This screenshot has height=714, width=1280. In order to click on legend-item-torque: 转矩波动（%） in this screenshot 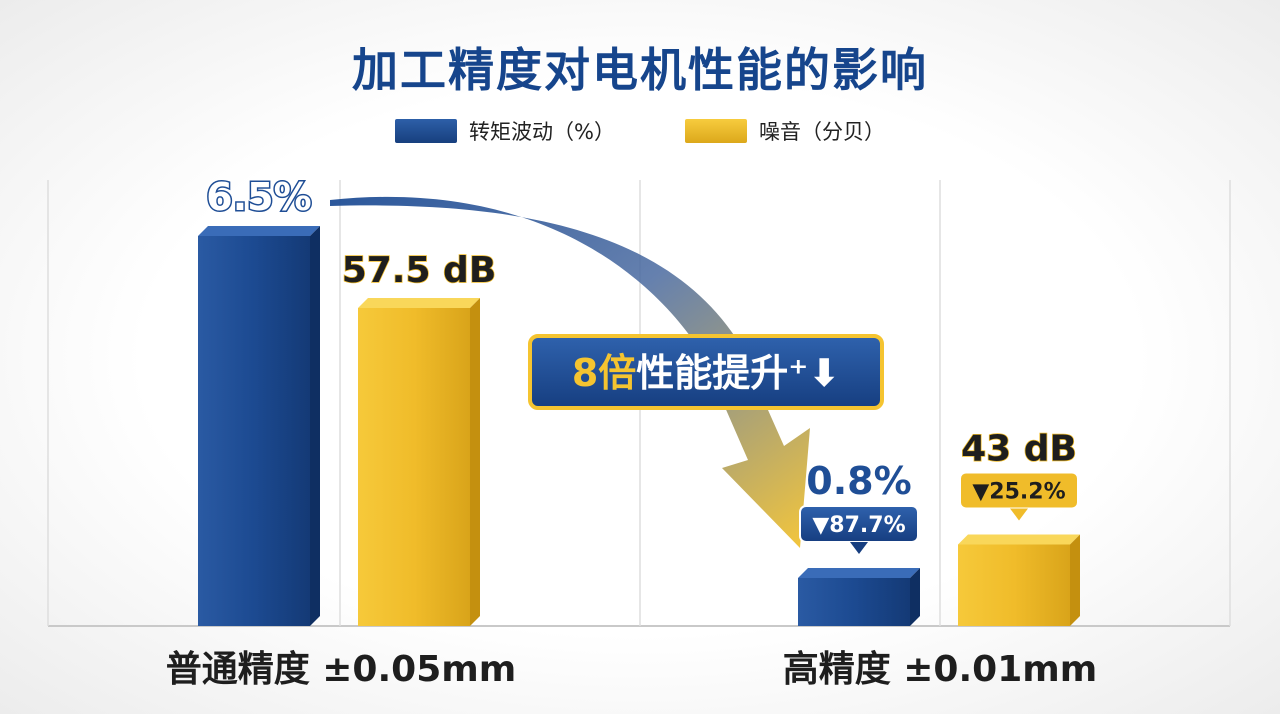, I will do `click(505, 131)`.